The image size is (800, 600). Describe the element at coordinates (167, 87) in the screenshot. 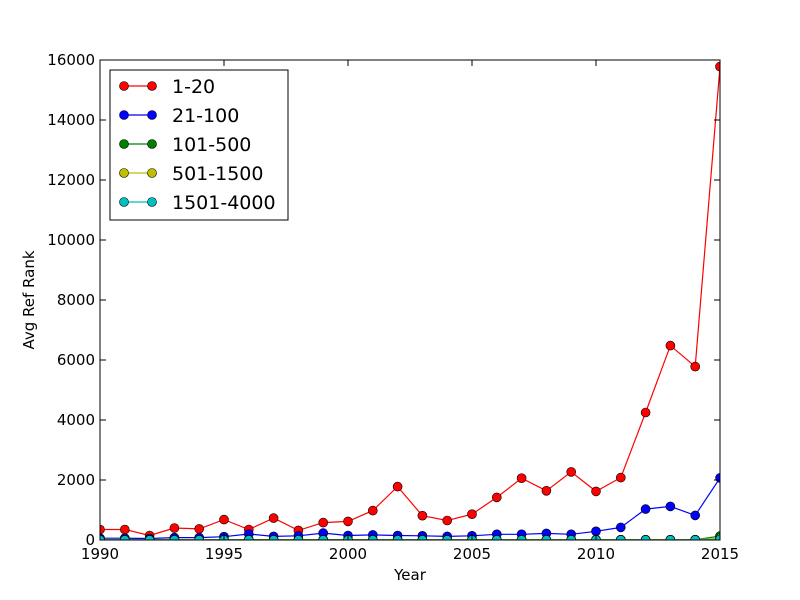

I see `legend-item-1-20: 1-20` at that location.